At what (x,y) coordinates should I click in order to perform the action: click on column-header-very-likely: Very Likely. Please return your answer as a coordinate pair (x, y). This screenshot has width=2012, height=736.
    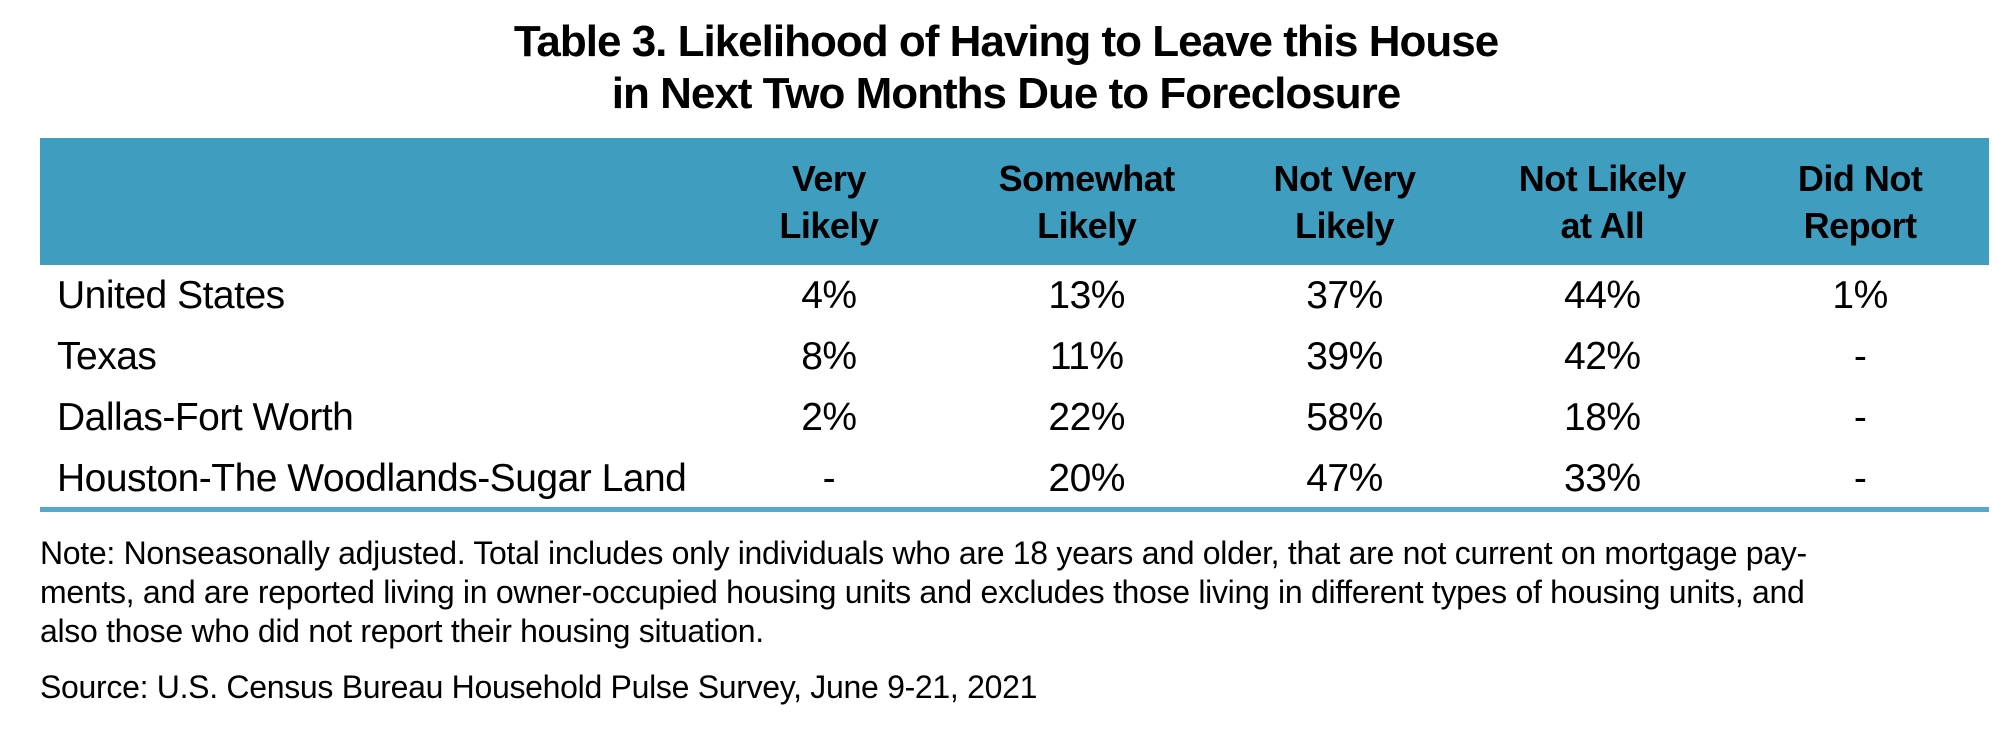
    Looking at the image, I should click on (829, 201).